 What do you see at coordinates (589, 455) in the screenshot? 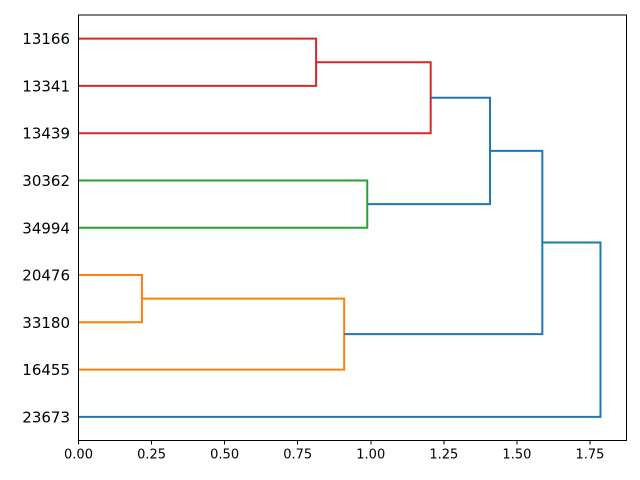
I see `x-tick-label: 1.75` at bounding box center [589, 455].